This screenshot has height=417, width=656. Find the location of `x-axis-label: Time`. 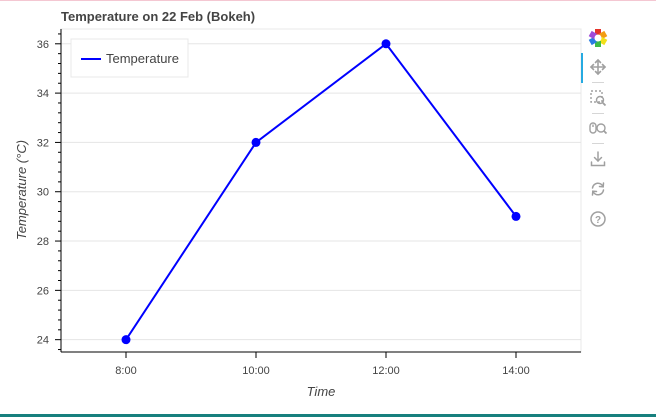

x-axis-label: Time is located at coordinates (321, 391).